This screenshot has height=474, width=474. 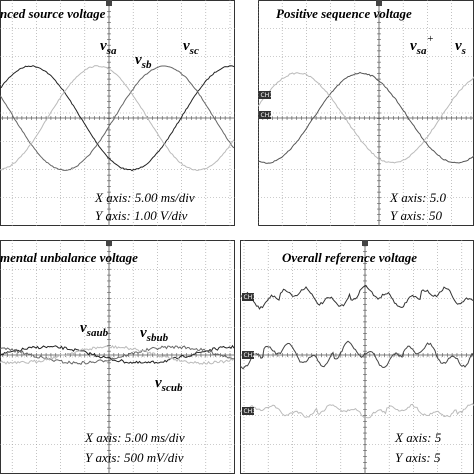 I want to click on signal-label: vsc, so click(x=191, y=47).